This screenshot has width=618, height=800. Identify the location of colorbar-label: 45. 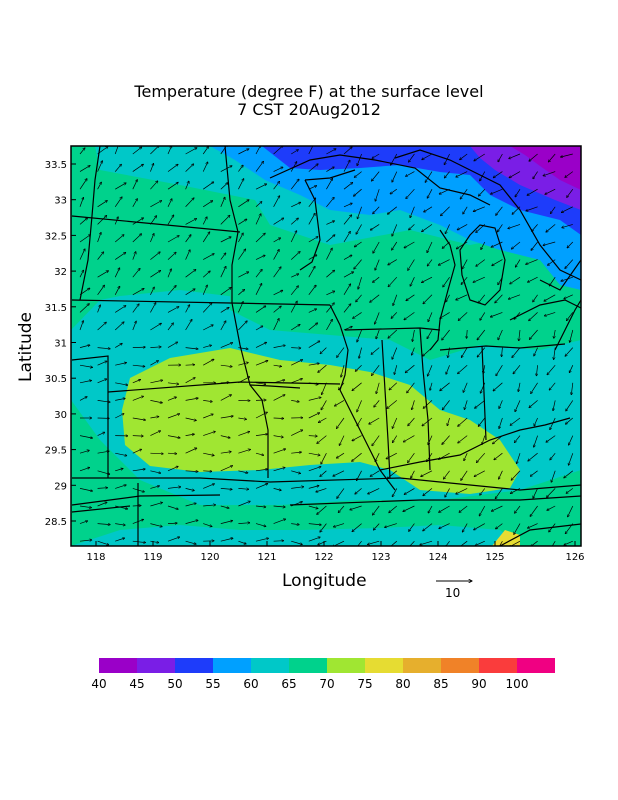
(136, 684).